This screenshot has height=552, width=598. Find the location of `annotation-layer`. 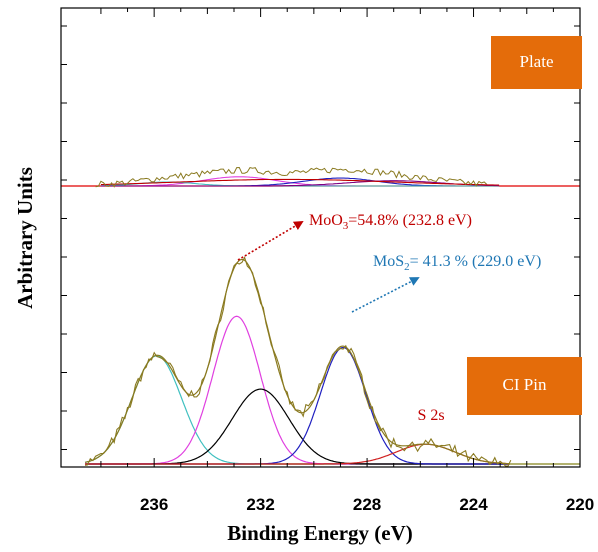

annotation-layer is located at coordinates (328, 267).